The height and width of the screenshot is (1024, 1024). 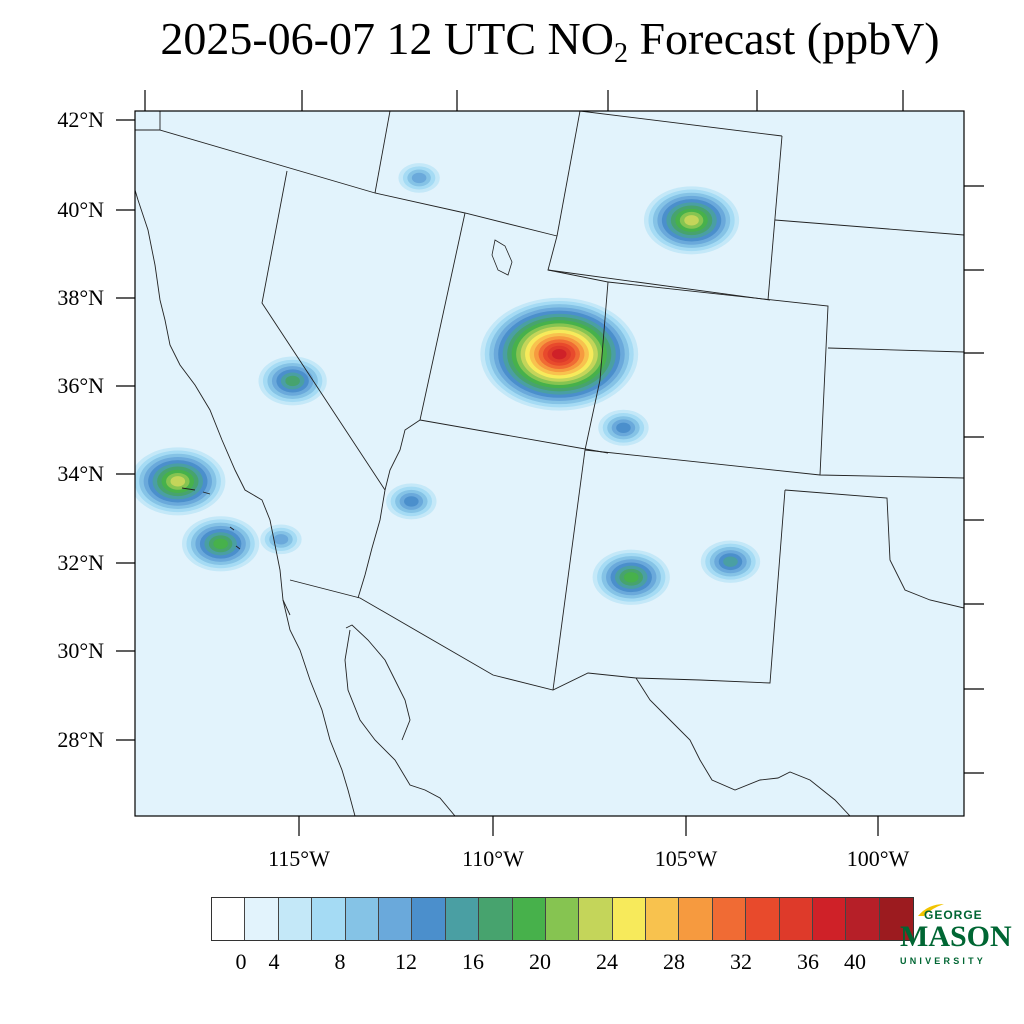 I want to click on colorbar, so click(x=563, y=919).